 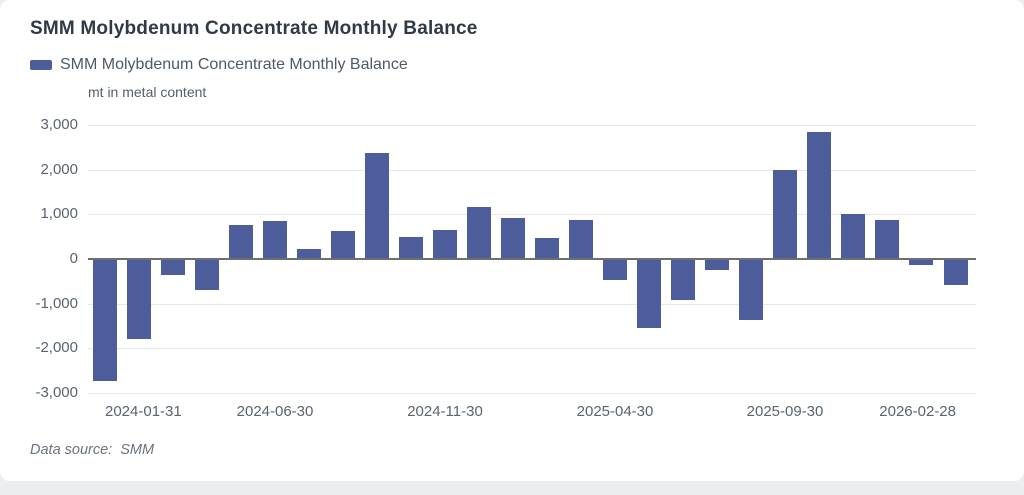 I want to click on data-source-note: Data source: SMM, so click(x=92, y=450).